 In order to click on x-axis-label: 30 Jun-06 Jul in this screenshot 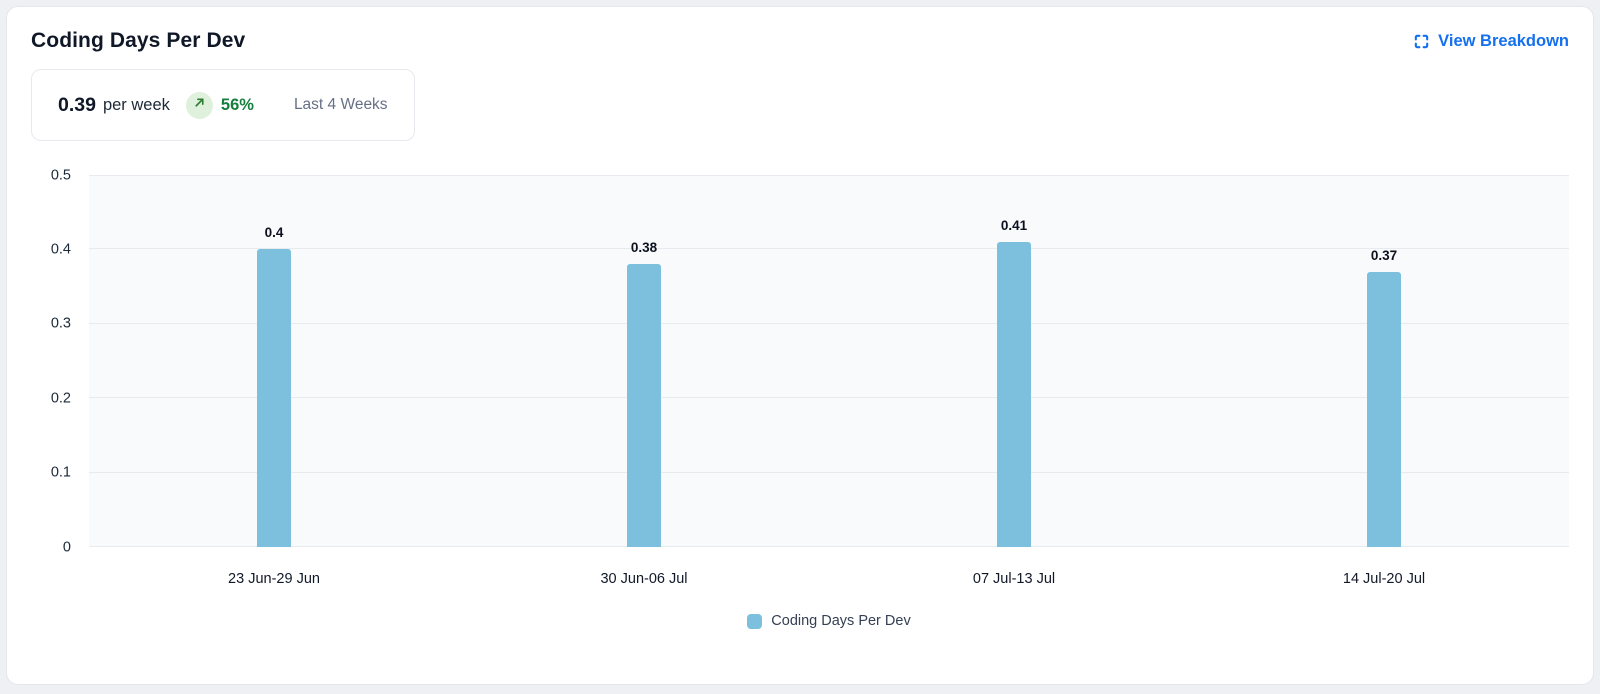, I will do `click(644, 579)`.